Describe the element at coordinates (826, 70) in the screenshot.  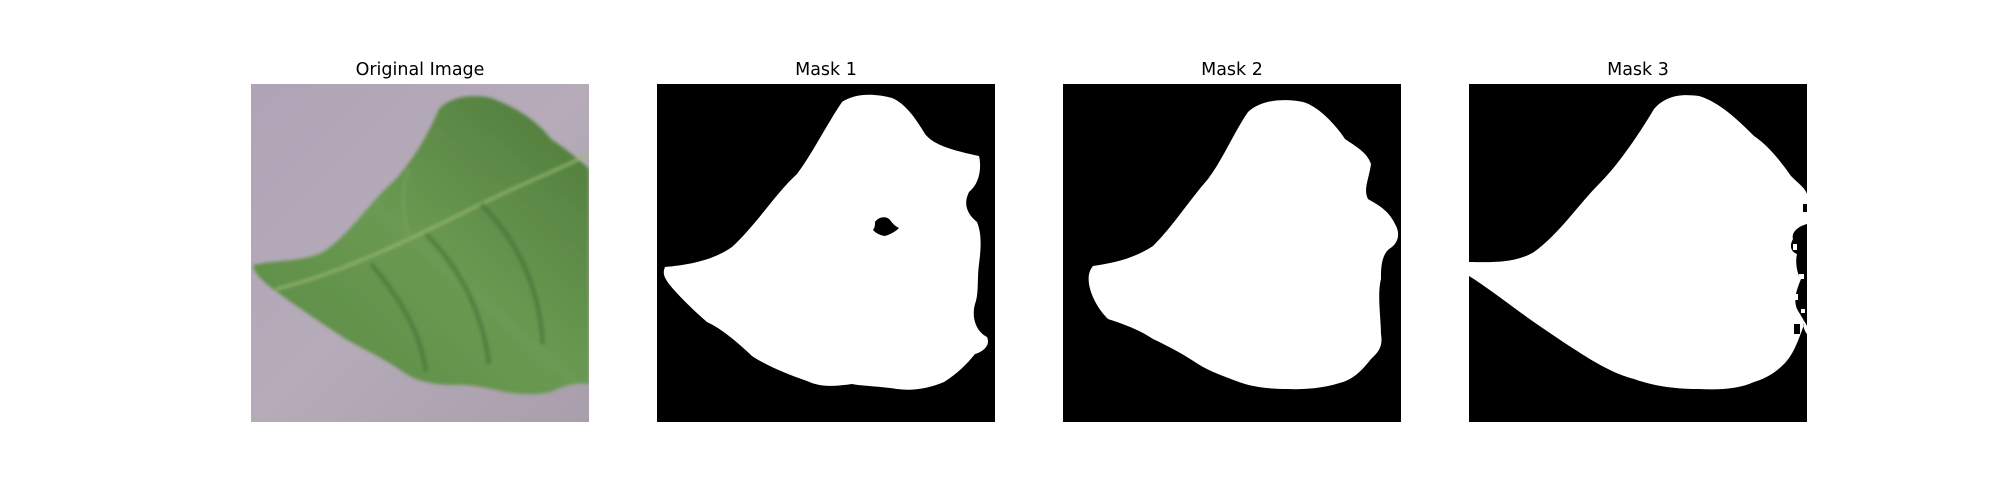
I see `mask-1-title: Mask 1` at that location.